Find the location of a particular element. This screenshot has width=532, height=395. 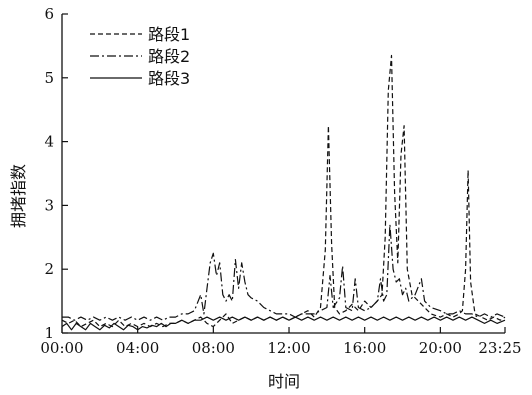

legend-label-2: 路段2 is located at coordinates (169, 56).